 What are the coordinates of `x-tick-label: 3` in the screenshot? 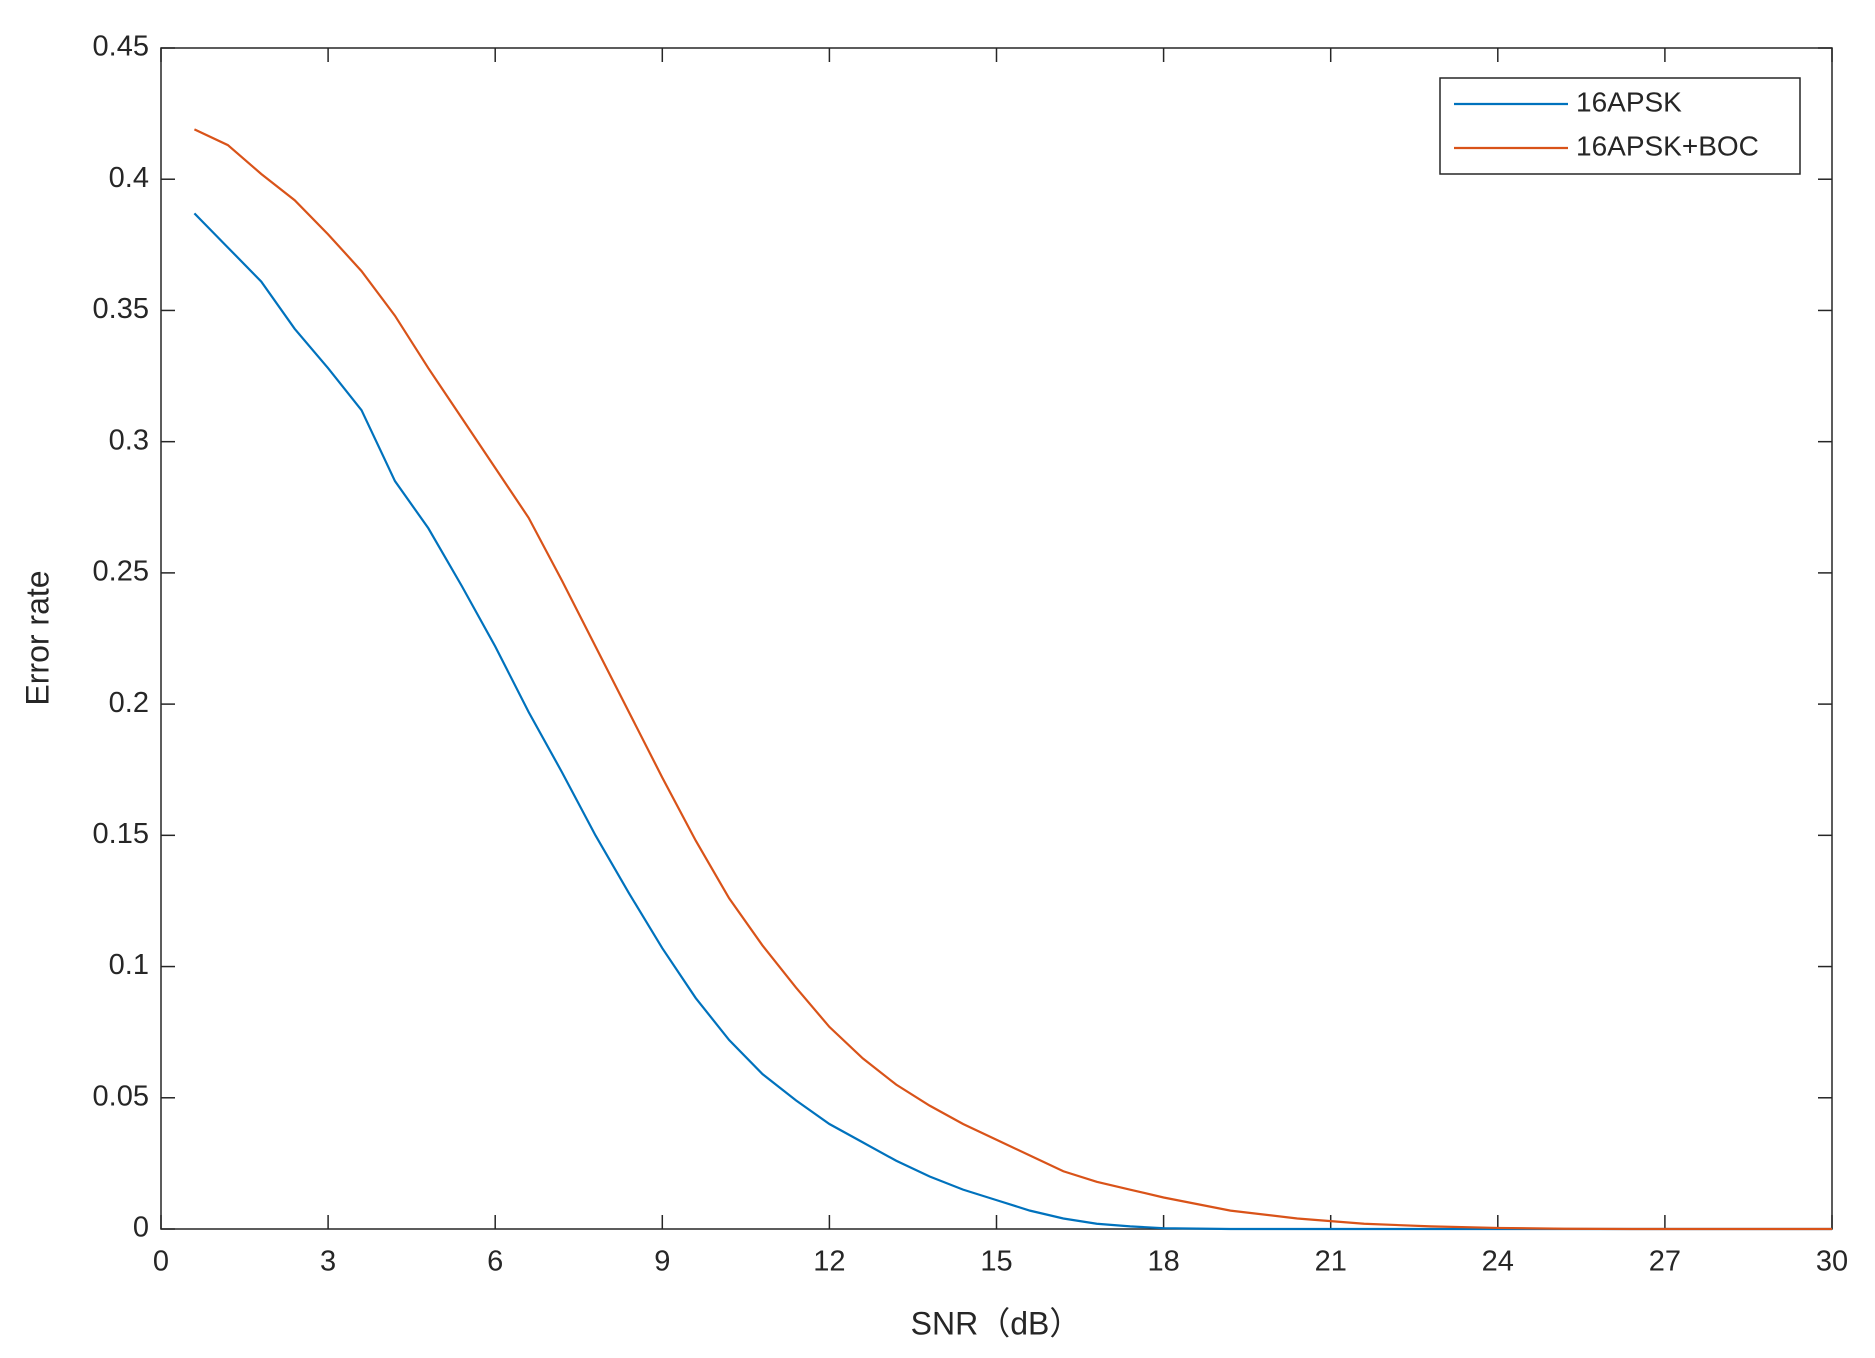 It's located at (328, 1262).